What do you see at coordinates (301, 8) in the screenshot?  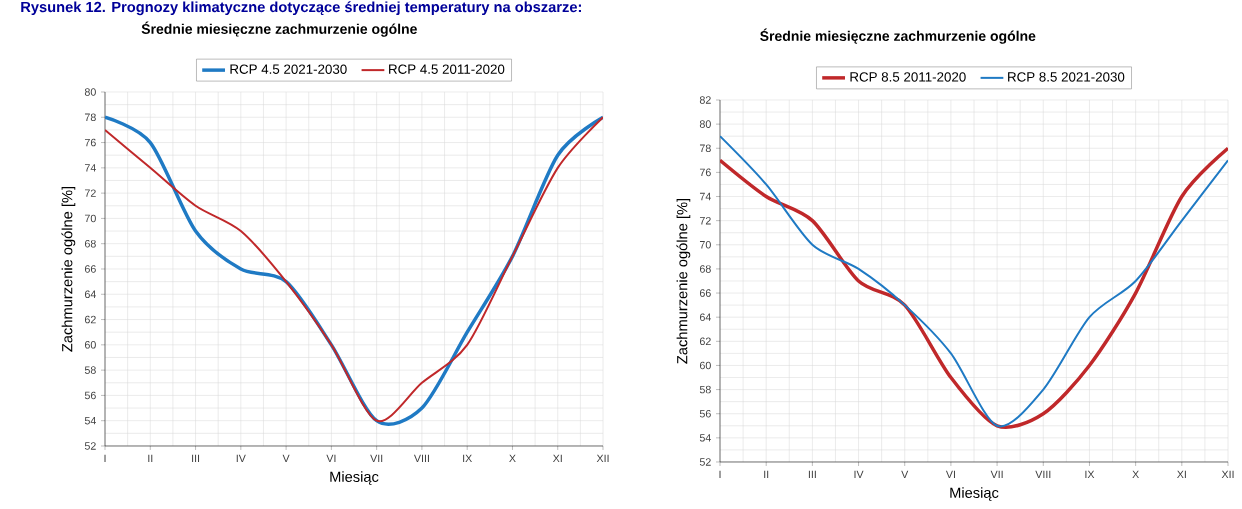 I see `text: Rysunek 12. Prognozy klimatyczne dotyczące średniej temperatury na obszarze:` at bounding box center [301, 8].